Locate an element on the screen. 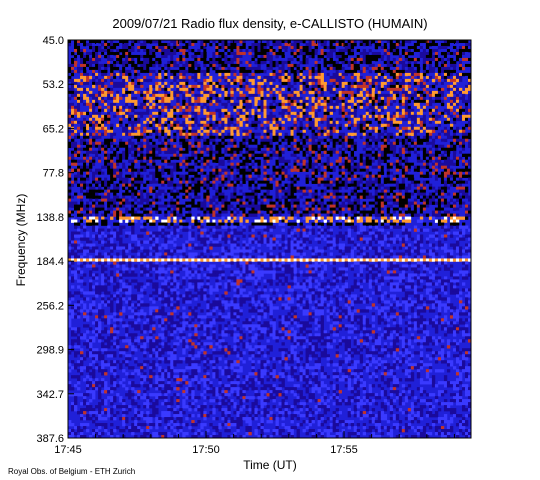 The width and height of the screenshot is (540, 480). x-tick-label: 17:50 is located at coordinates (206, 450).